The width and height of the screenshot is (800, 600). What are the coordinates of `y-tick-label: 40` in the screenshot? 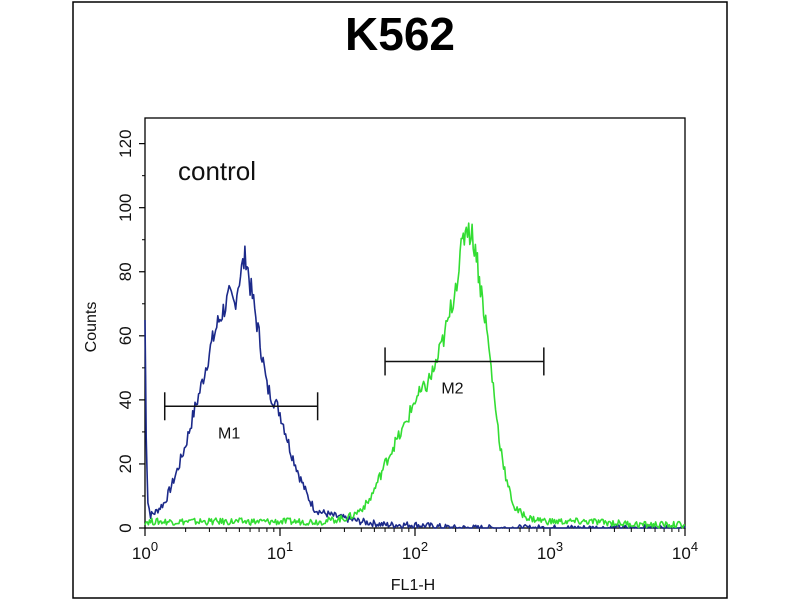 It's located at (125, 399).